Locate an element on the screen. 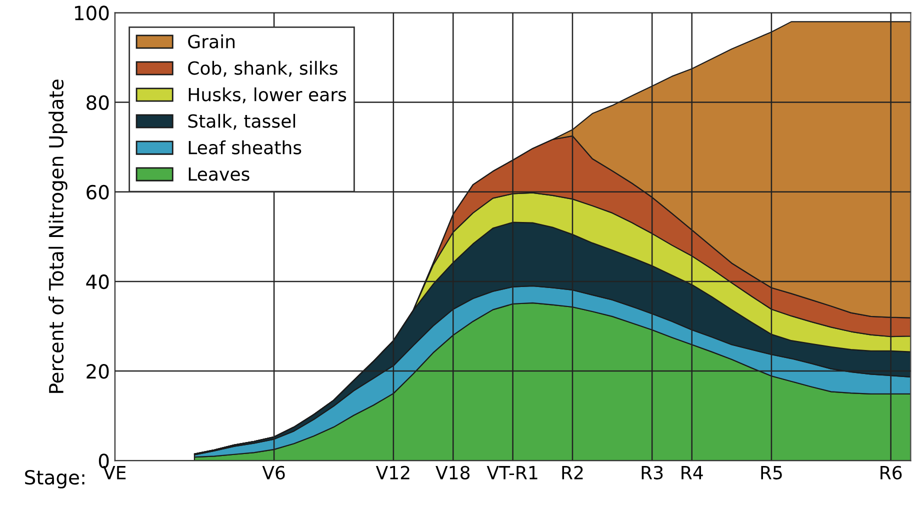 The height and width of the screenshot is (509, 919). x-tick-label: R4 is located at coordinates (692, 473).